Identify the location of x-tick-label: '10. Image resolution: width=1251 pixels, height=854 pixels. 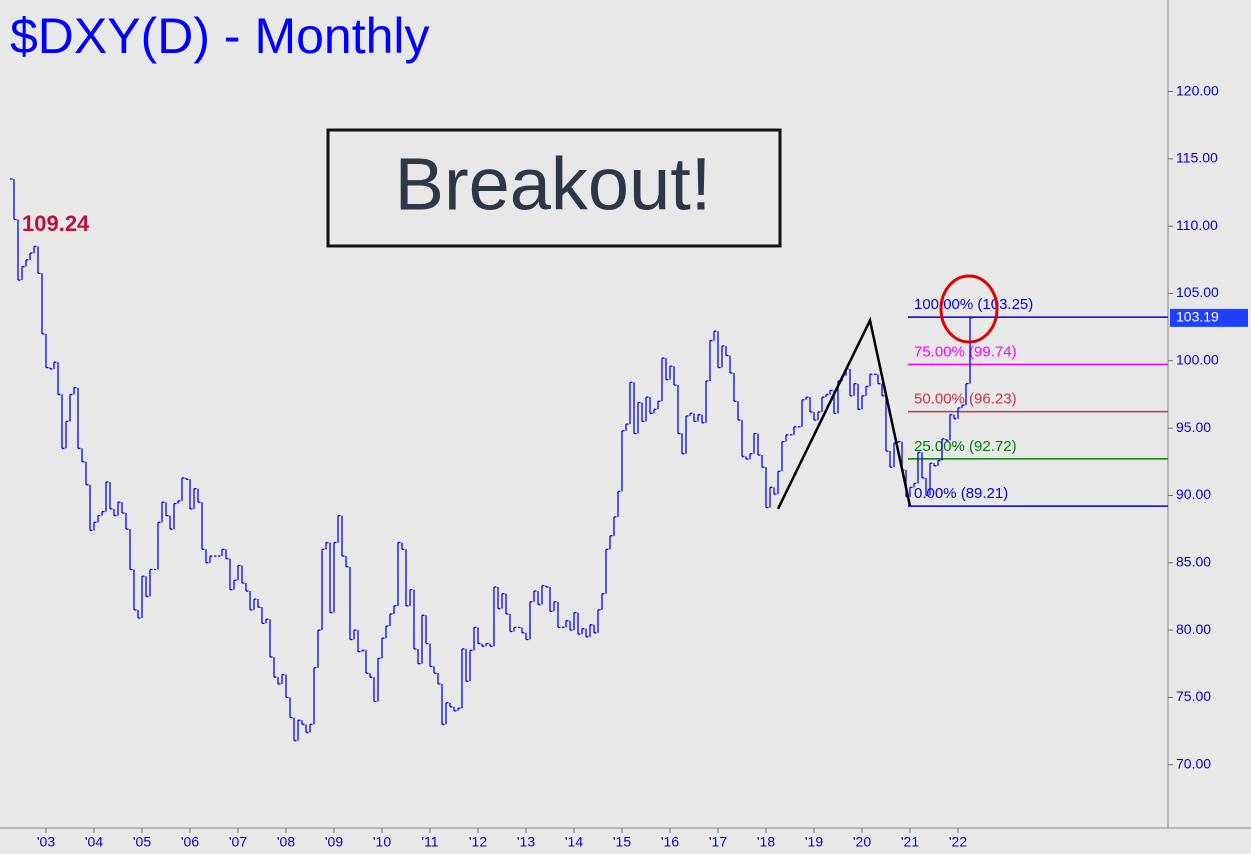
(382, 842).